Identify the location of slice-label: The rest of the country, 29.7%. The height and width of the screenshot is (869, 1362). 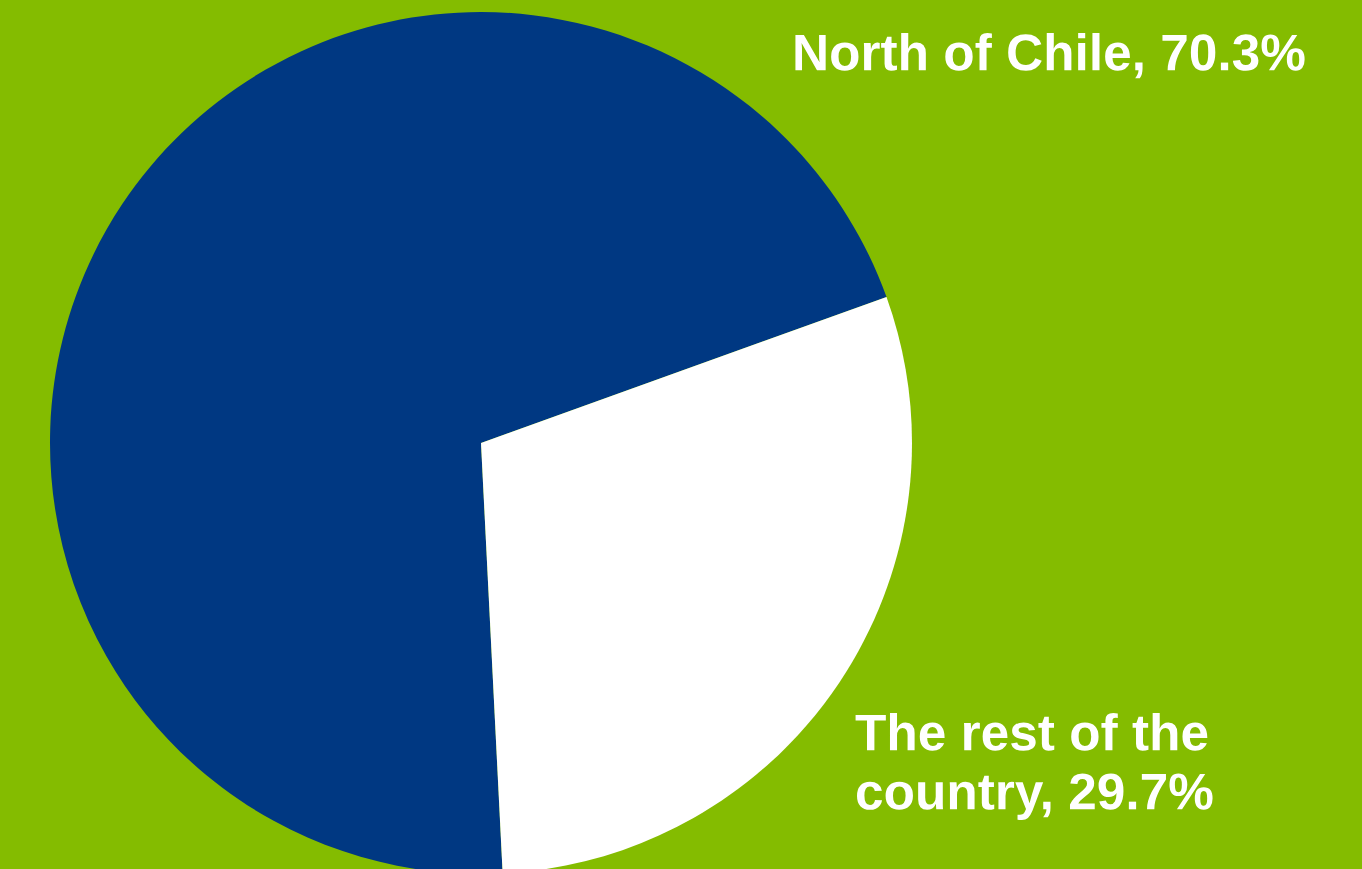
(1034, 766).